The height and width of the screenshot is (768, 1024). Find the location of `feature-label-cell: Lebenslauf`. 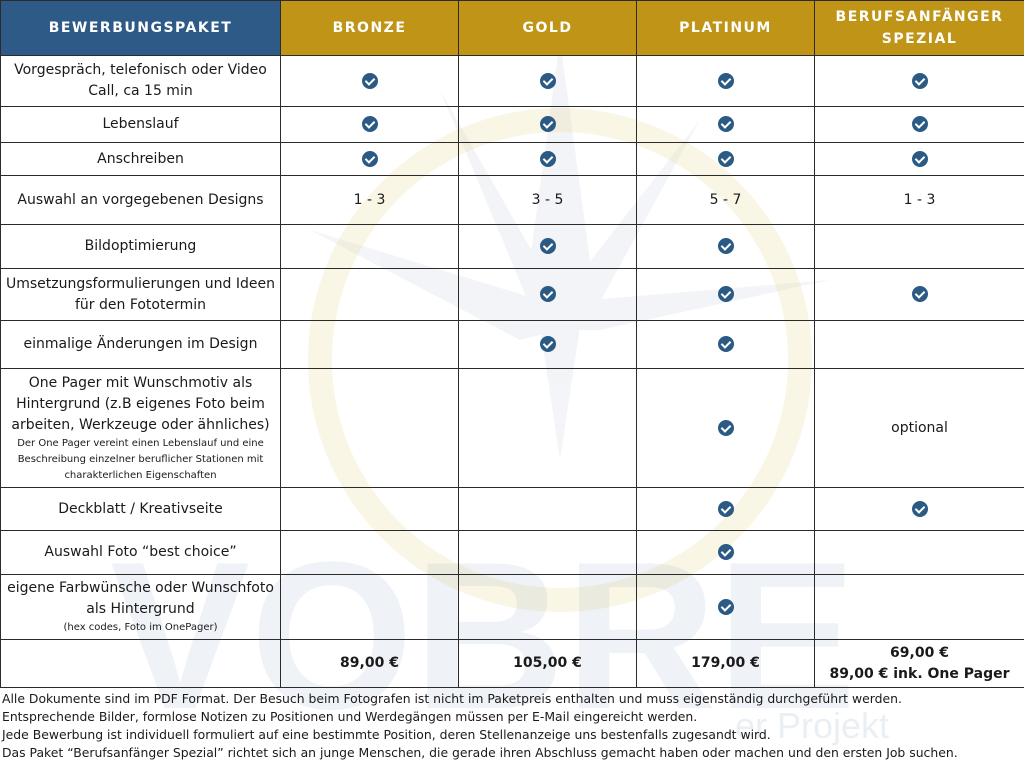

feature-label-cell: Lebenslauf is located at coordinates (140, 124).